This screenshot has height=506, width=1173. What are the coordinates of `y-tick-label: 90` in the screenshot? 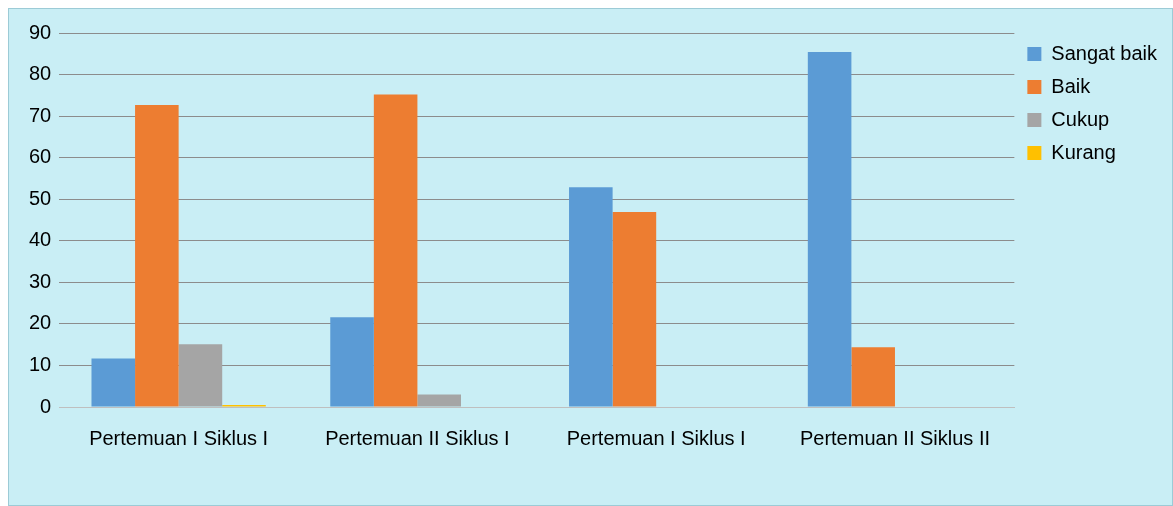 It's located at (40, 31).